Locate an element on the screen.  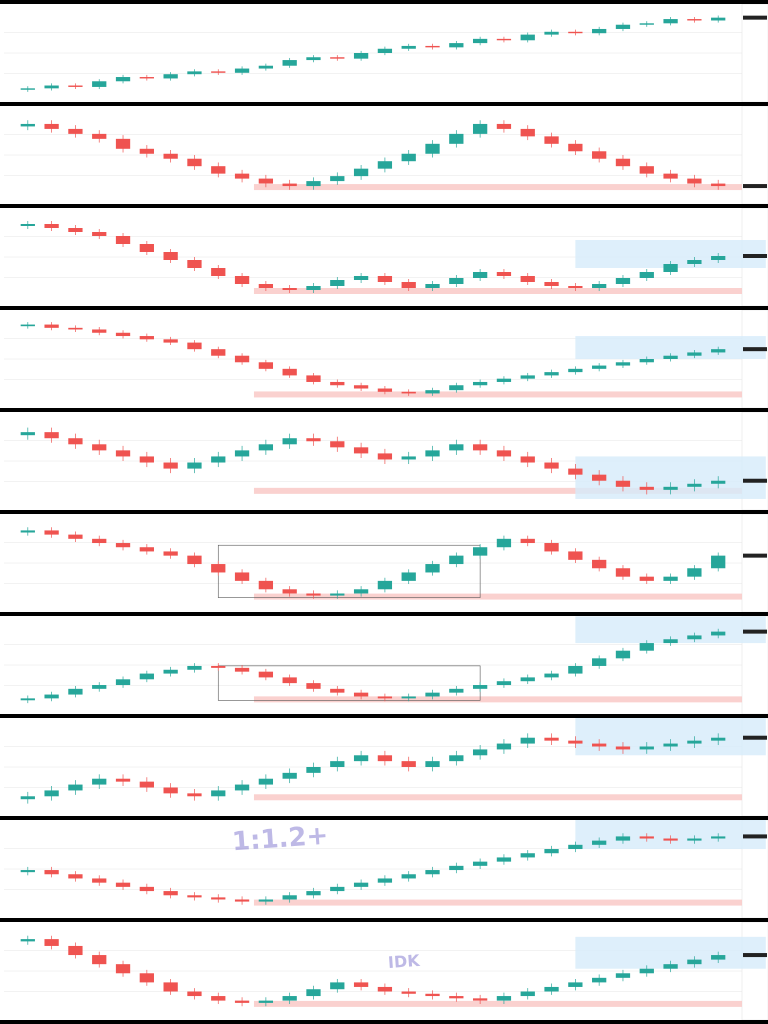
last-price-marker is located at coordinates (755, 256).